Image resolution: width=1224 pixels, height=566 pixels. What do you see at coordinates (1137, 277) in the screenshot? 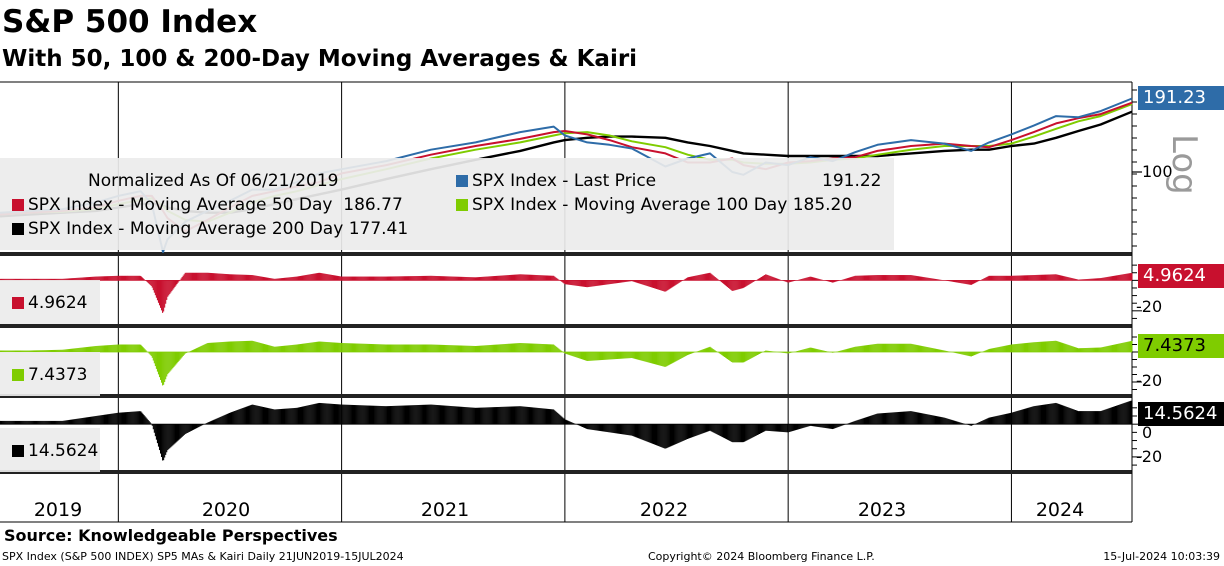
I see `axis-ticks` at bounding box center [1137, 277].